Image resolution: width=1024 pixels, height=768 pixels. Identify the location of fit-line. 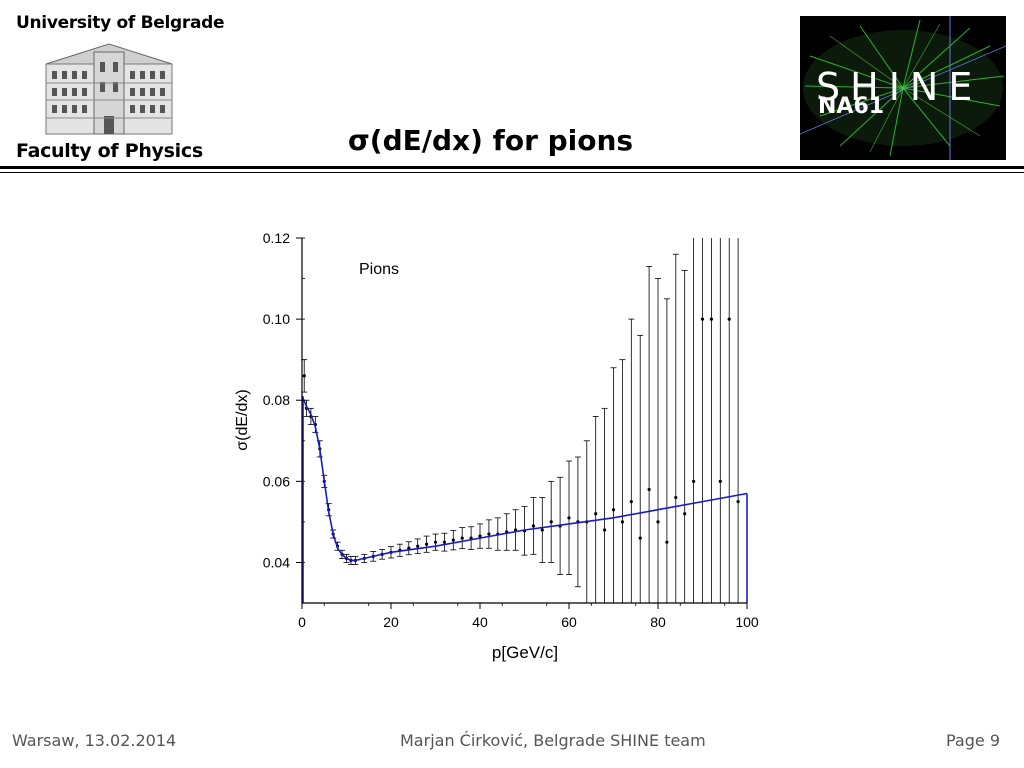
(524, 478).